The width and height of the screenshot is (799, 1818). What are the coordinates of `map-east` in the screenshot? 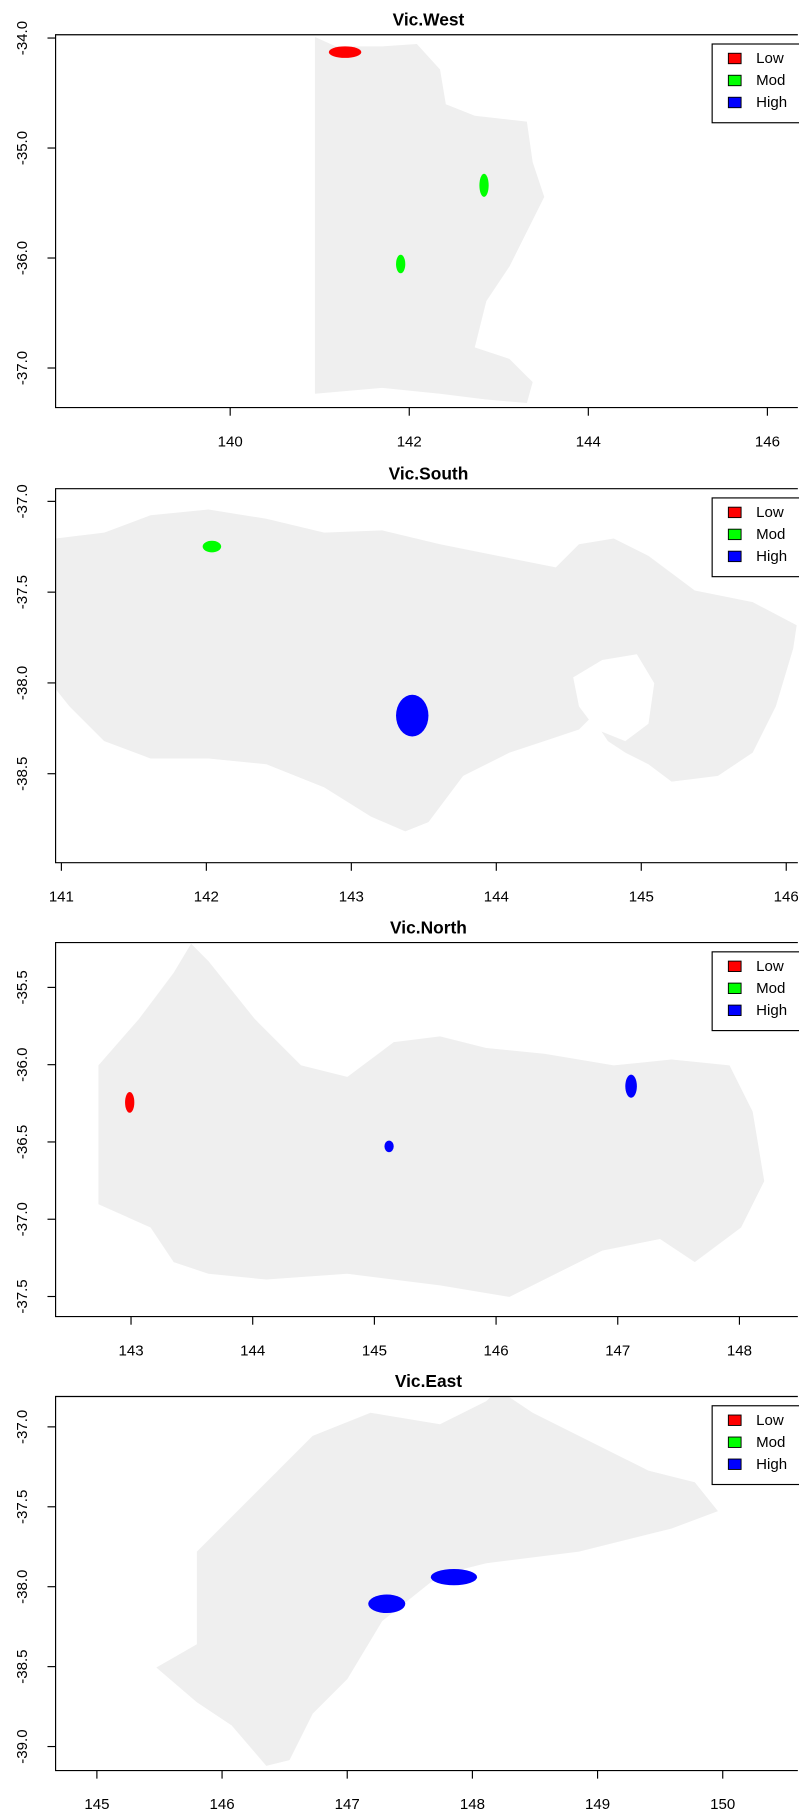 It's located at (437, 1581).